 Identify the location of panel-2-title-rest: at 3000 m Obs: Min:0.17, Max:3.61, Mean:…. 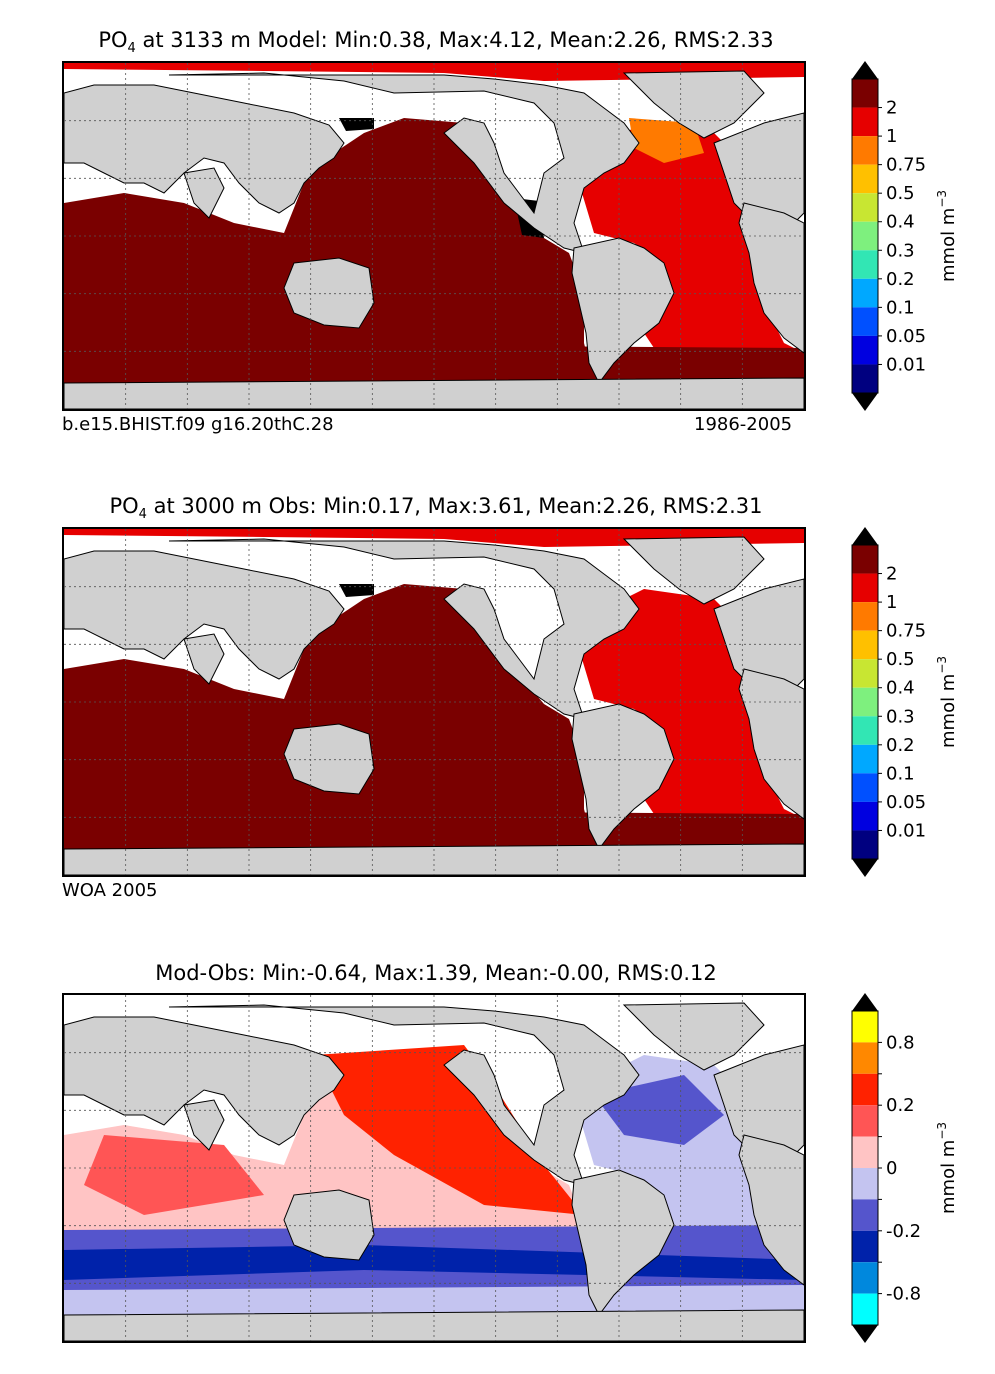
(454, 506).